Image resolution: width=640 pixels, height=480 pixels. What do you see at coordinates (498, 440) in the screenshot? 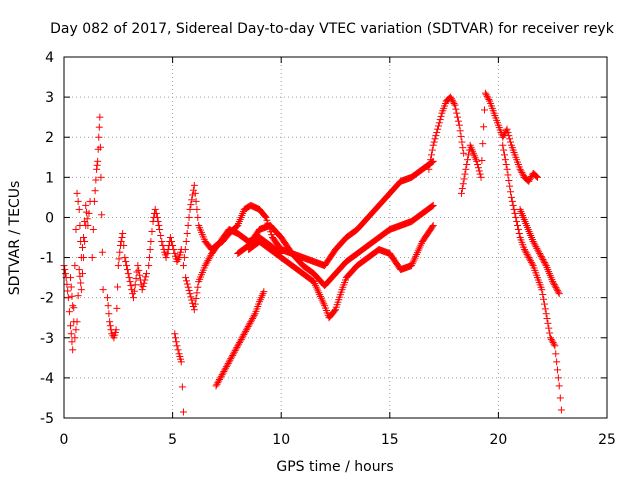
I see `x-tick-label: 20` at bounding box center [498, 440].